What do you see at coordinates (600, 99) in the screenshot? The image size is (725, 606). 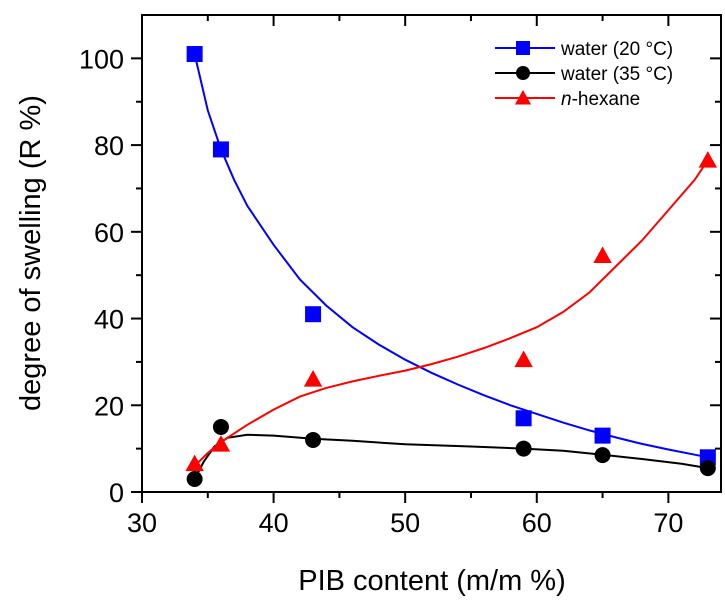 I see `legend-label: n-hexane` at bounding box center [600, 99].